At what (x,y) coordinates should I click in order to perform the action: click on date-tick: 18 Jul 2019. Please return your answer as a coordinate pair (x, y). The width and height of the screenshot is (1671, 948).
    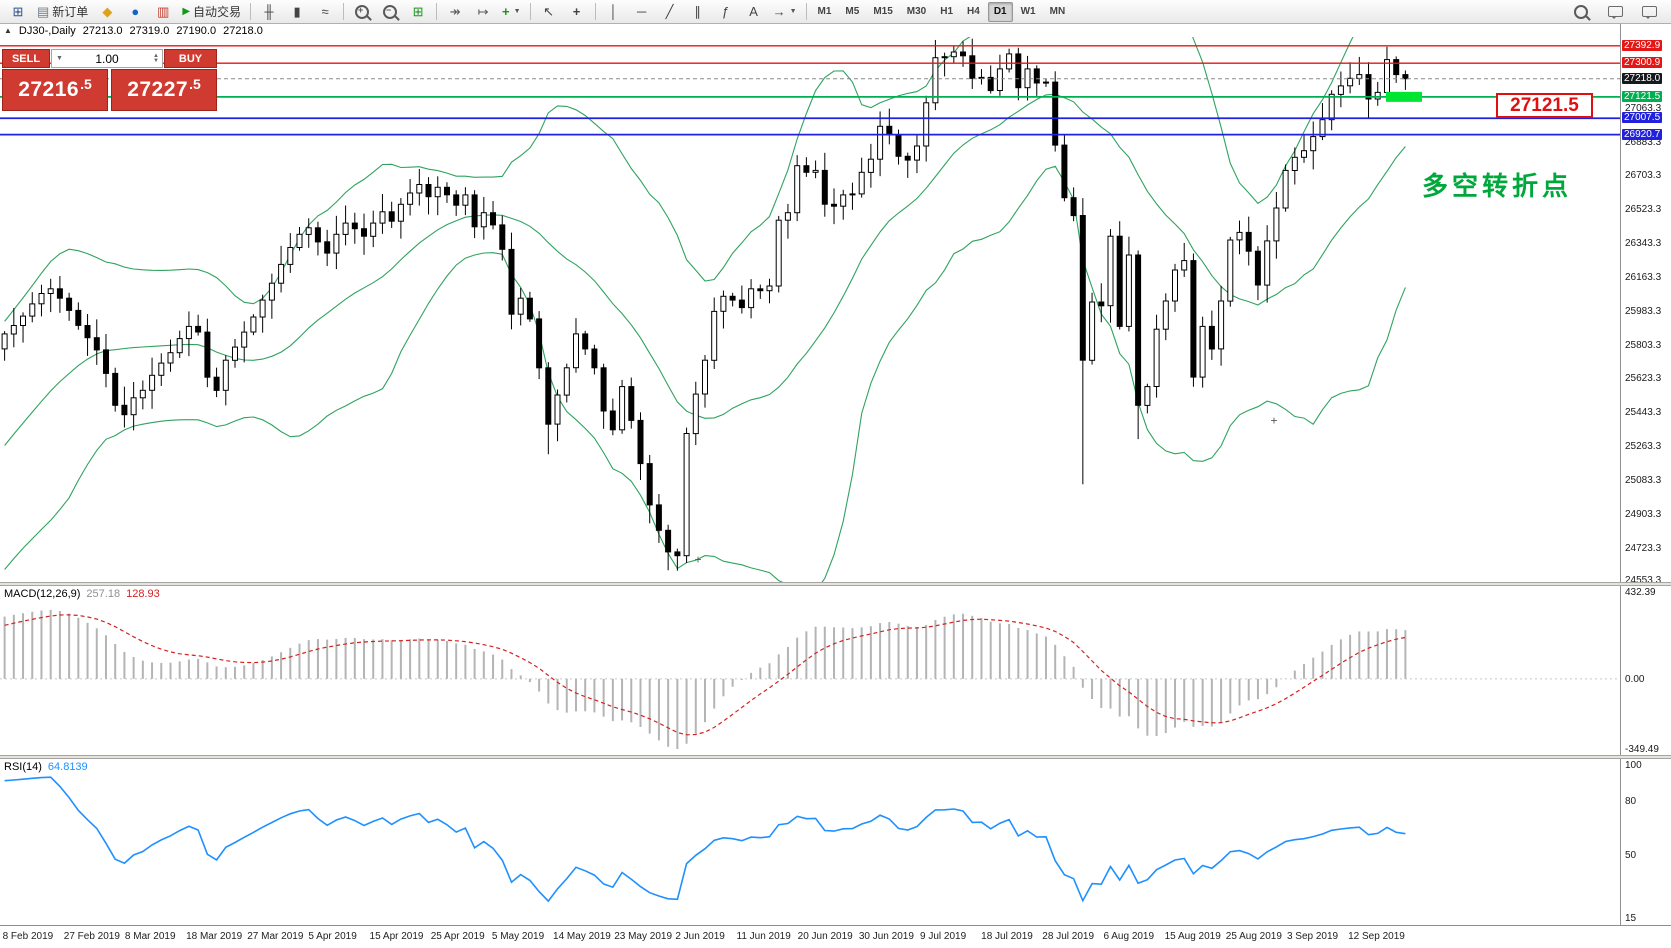
    Looking at the image, I should click on (1007, 936).